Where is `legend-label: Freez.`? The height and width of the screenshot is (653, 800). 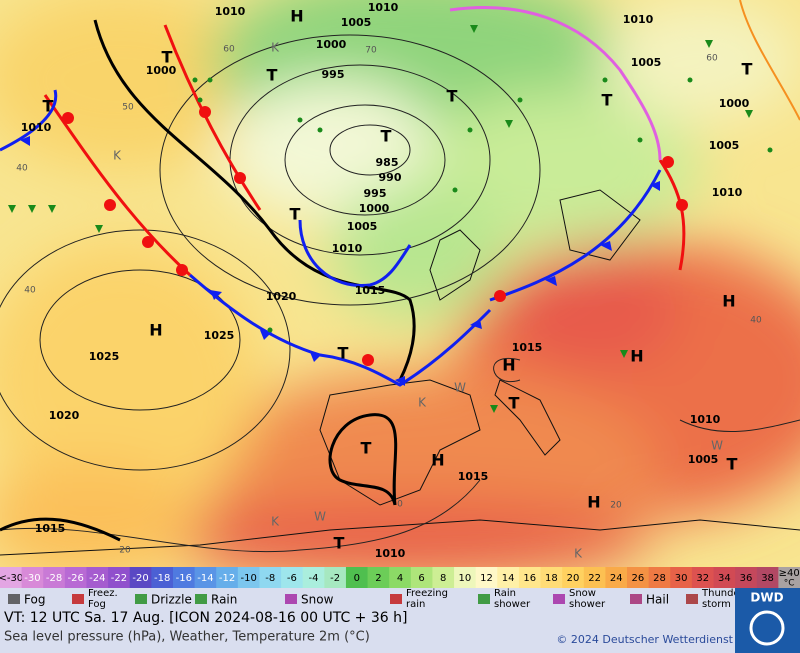 legend-label: Freez. is located at coordinates (103, 593).